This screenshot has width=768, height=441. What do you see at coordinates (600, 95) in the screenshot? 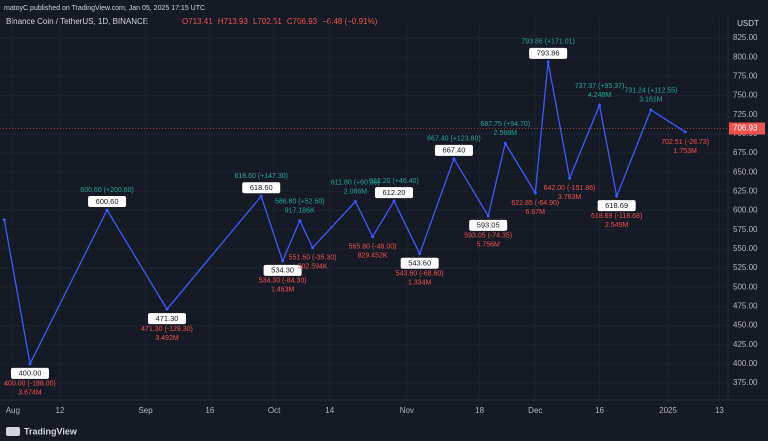
I see `pivot-volume: 4.248M` at bounding box center [600, 95].